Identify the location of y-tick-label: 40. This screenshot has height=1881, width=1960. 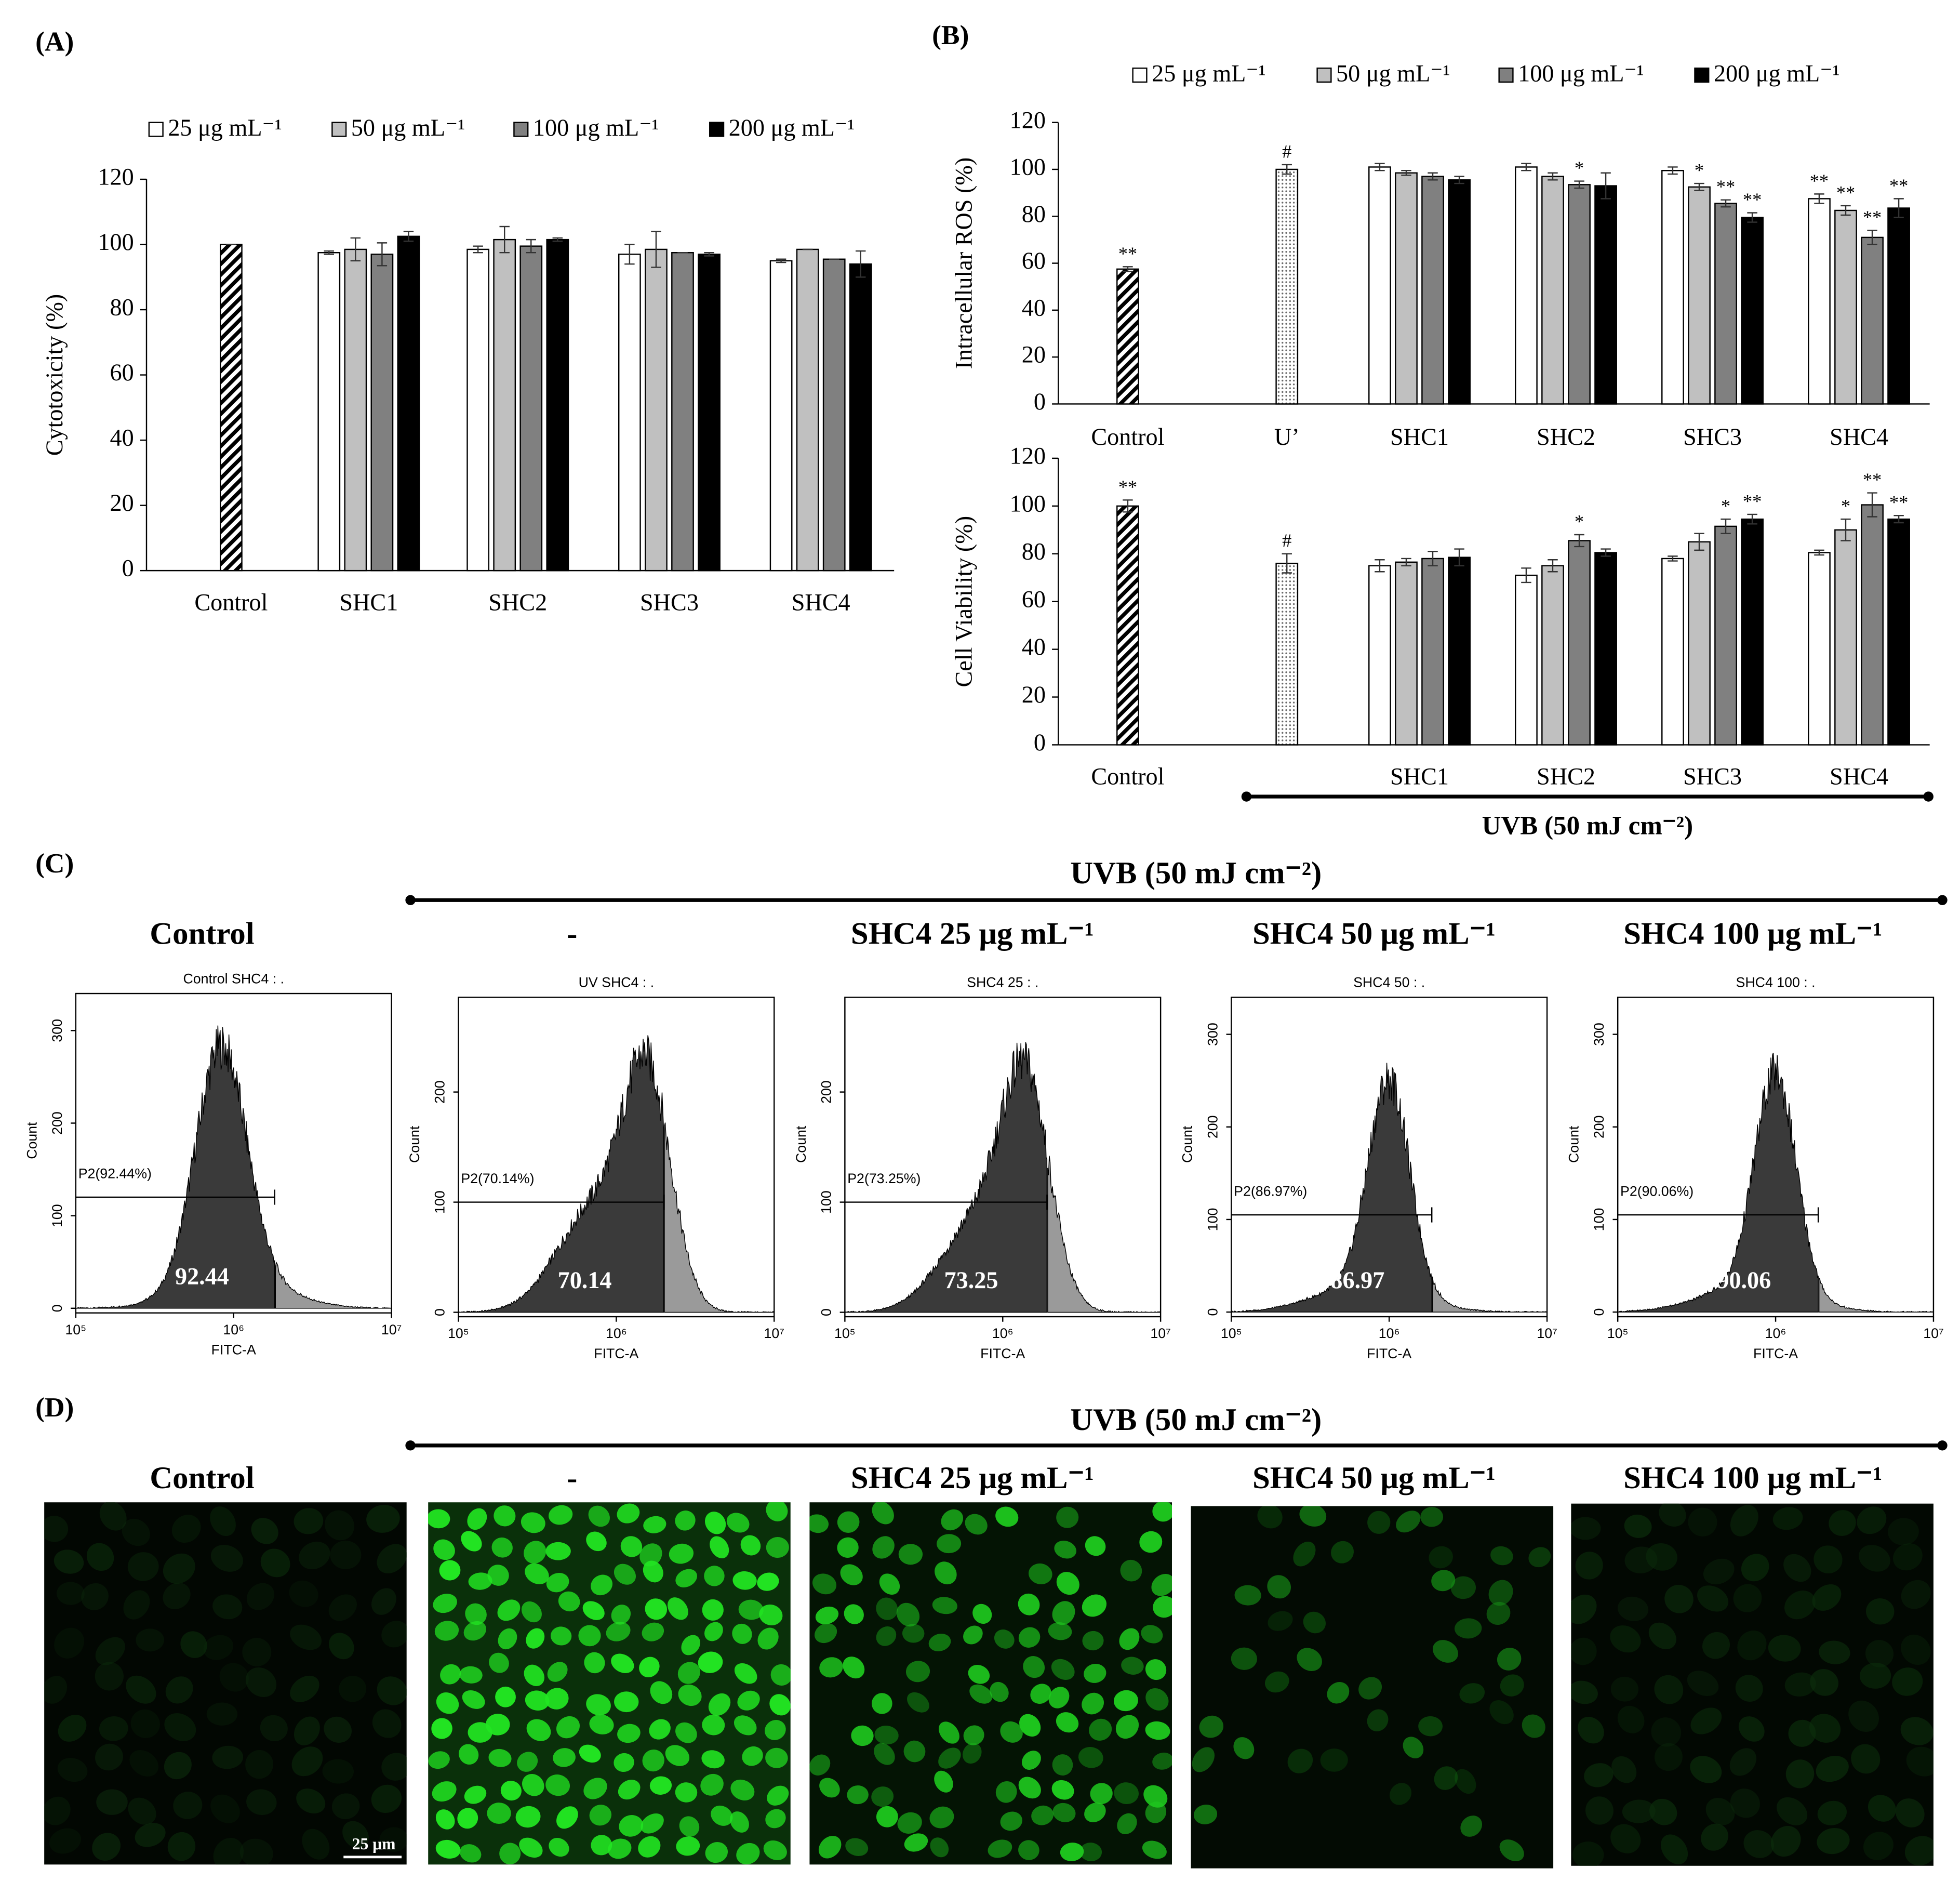
(1034, 646).